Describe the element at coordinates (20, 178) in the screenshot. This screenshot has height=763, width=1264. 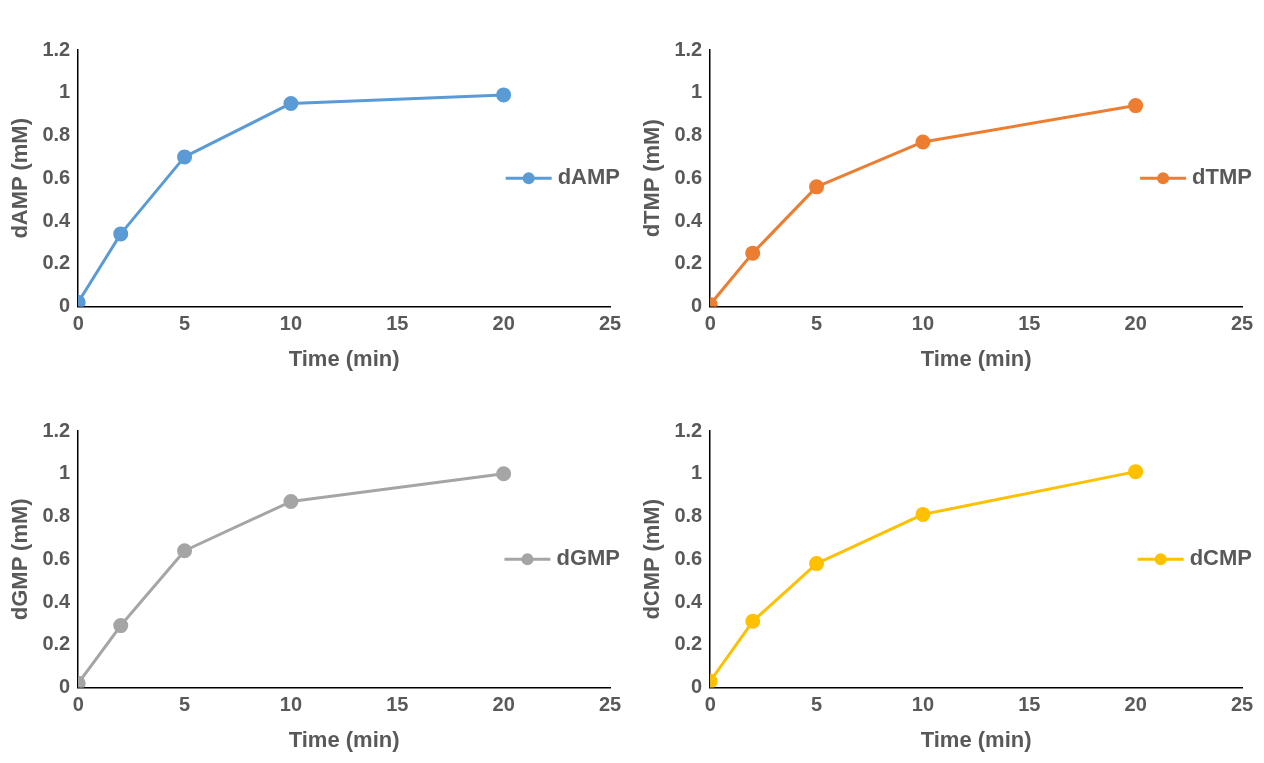
I see `y-axis-title: dAMP (mM)` at that location.